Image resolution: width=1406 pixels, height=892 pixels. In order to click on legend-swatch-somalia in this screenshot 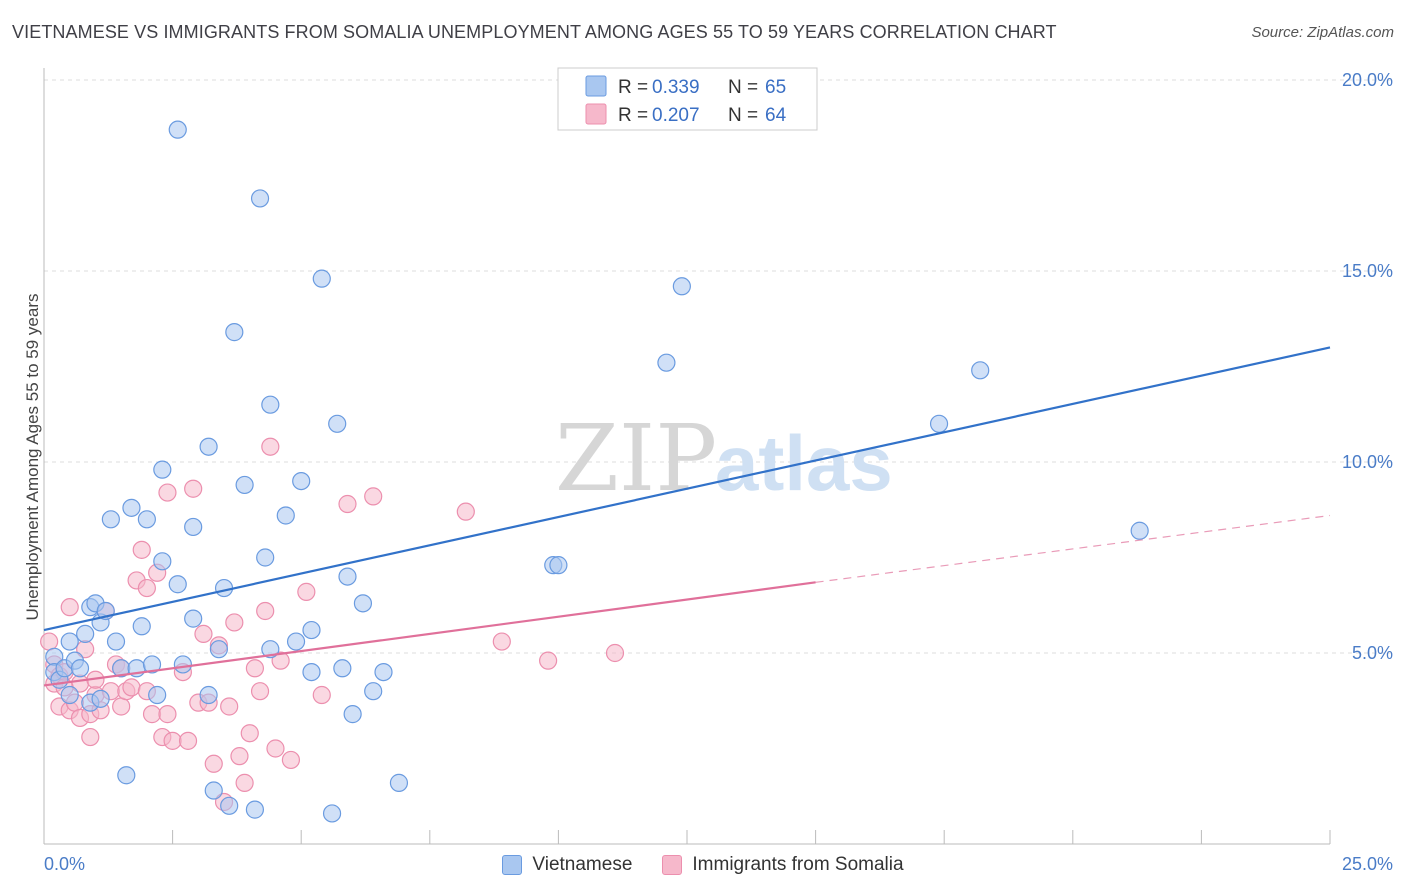, I will do `click(596, 114)`.